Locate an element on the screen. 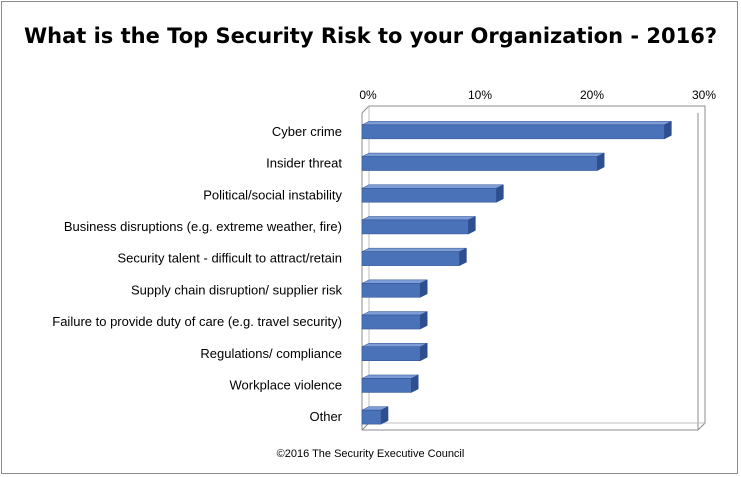 The height and width of the screenshot is (477, 741). x-tick-label: 0% is located at coordinates (368, 95).